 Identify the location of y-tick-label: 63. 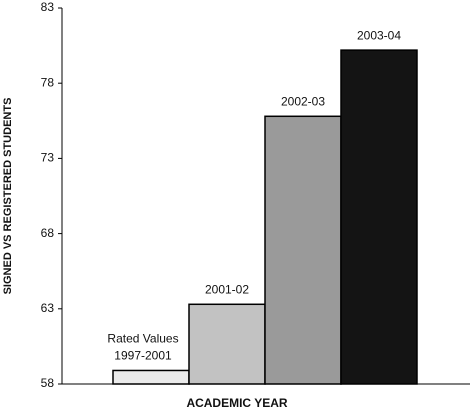
(48, 308).